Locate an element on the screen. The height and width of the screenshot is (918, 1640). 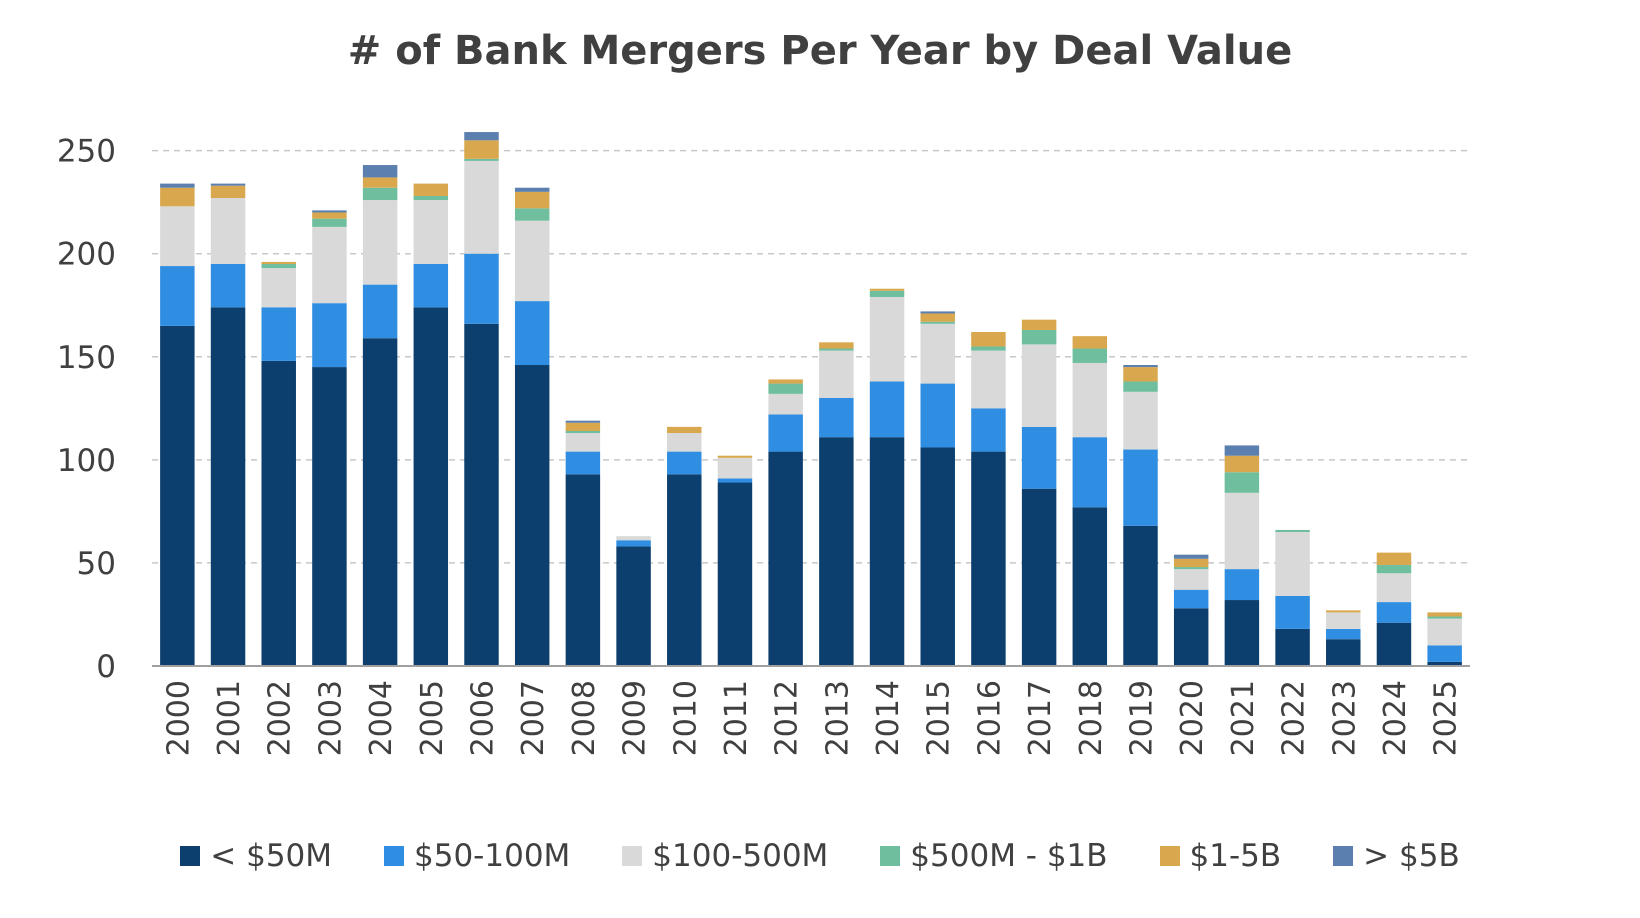
bar-segment-2023-s0 is located at coordinates (1343, 652).